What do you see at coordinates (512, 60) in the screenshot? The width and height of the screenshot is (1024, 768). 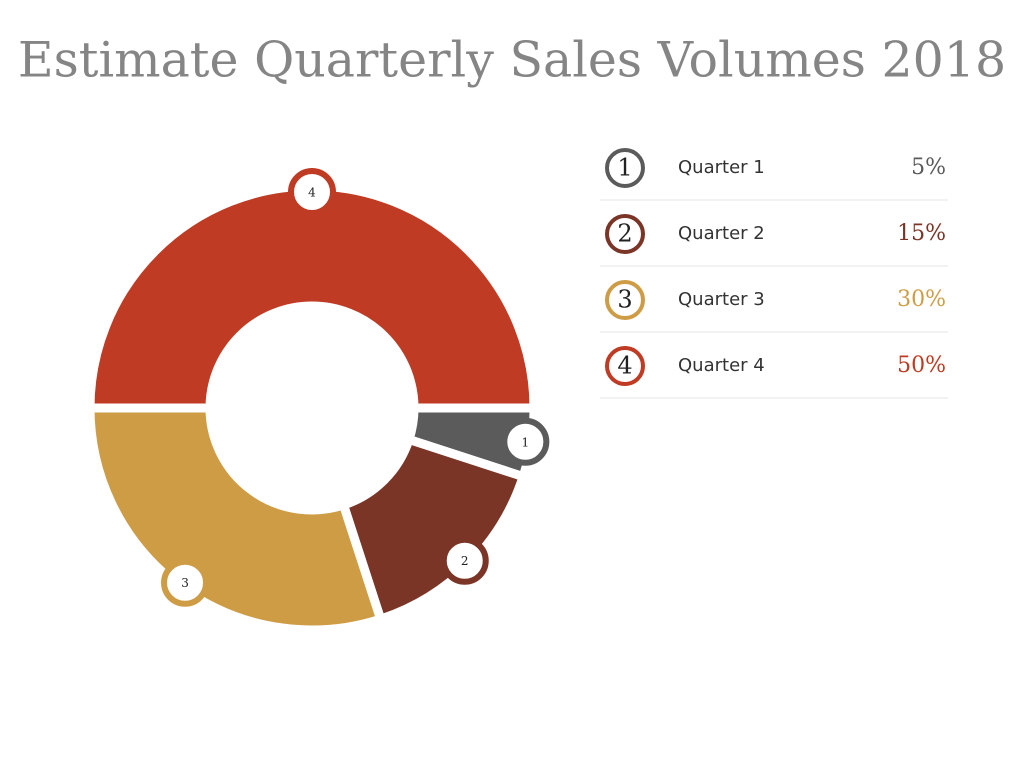 I see `chart-title: Estimate Quarterly Sales Volumes 2018` at bounding box center [512, 60].